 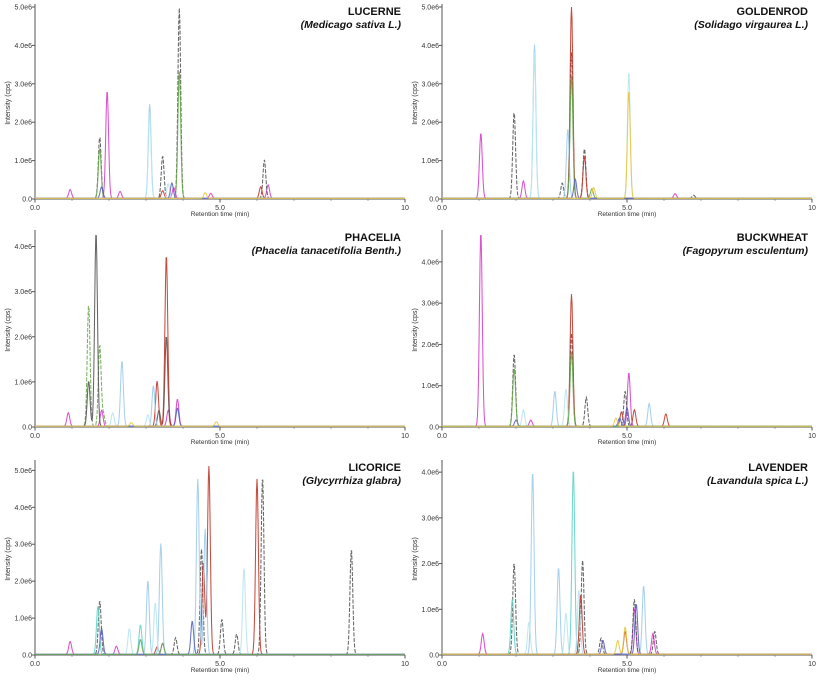 What do you see at coordinates (374, 468) in the screenshot?
I see `chart-title: LICORICE` at bounding box center [374, 468].